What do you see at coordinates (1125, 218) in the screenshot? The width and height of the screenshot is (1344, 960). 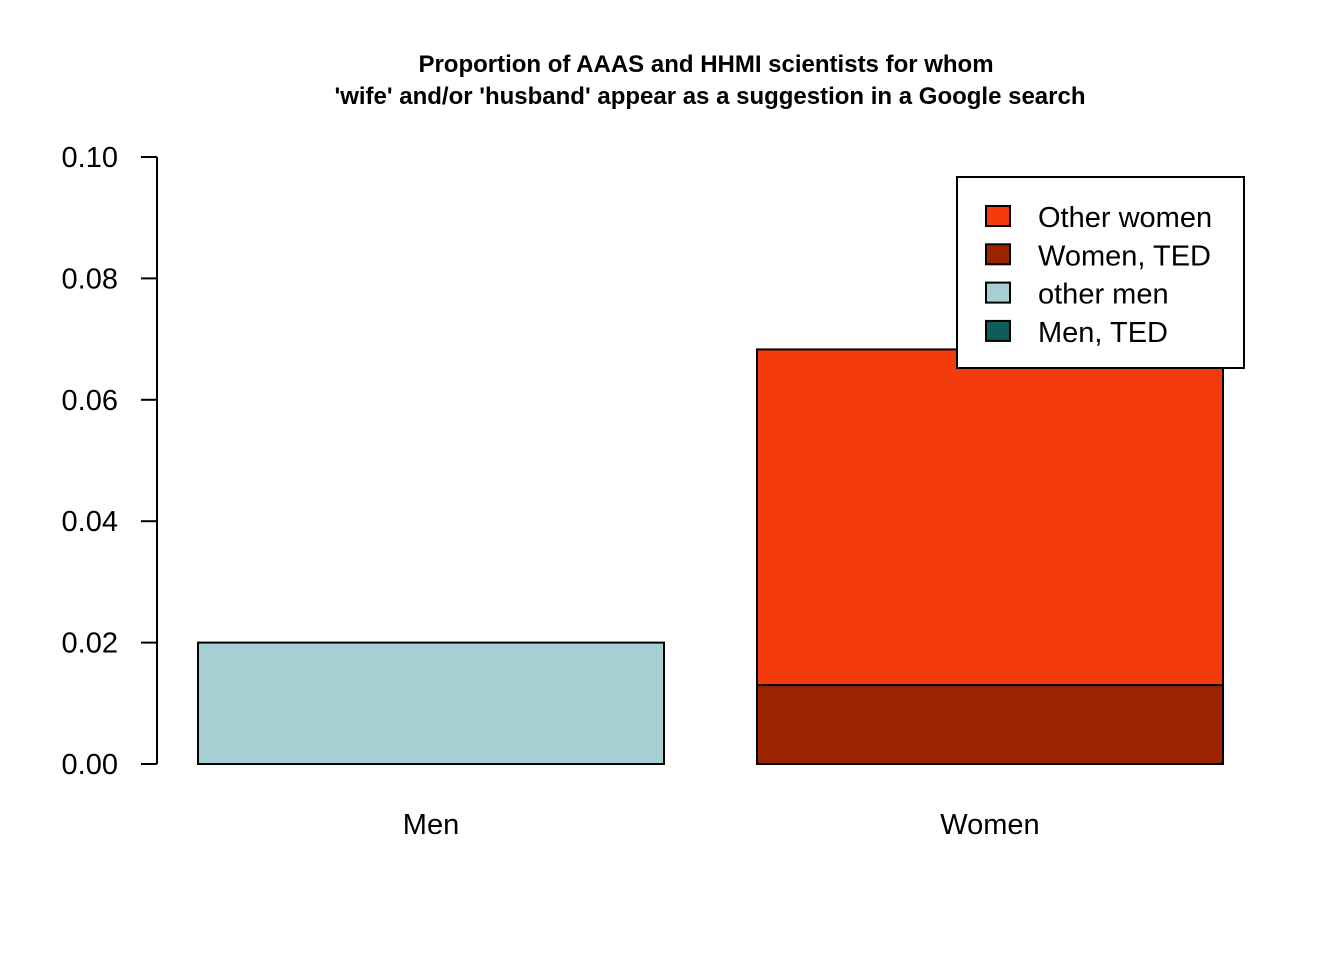 I see `legend-label: Other women` at bounding box center [1125, 218].